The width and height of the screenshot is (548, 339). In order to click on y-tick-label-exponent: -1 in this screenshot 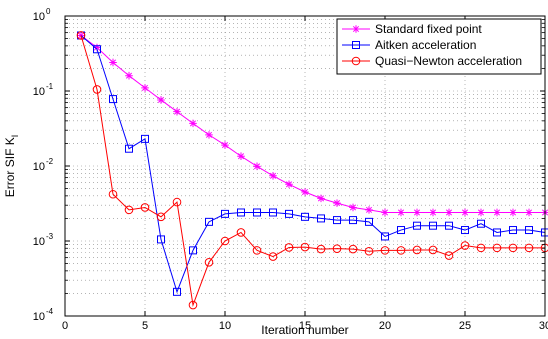, I will do `click(50, 86)`.